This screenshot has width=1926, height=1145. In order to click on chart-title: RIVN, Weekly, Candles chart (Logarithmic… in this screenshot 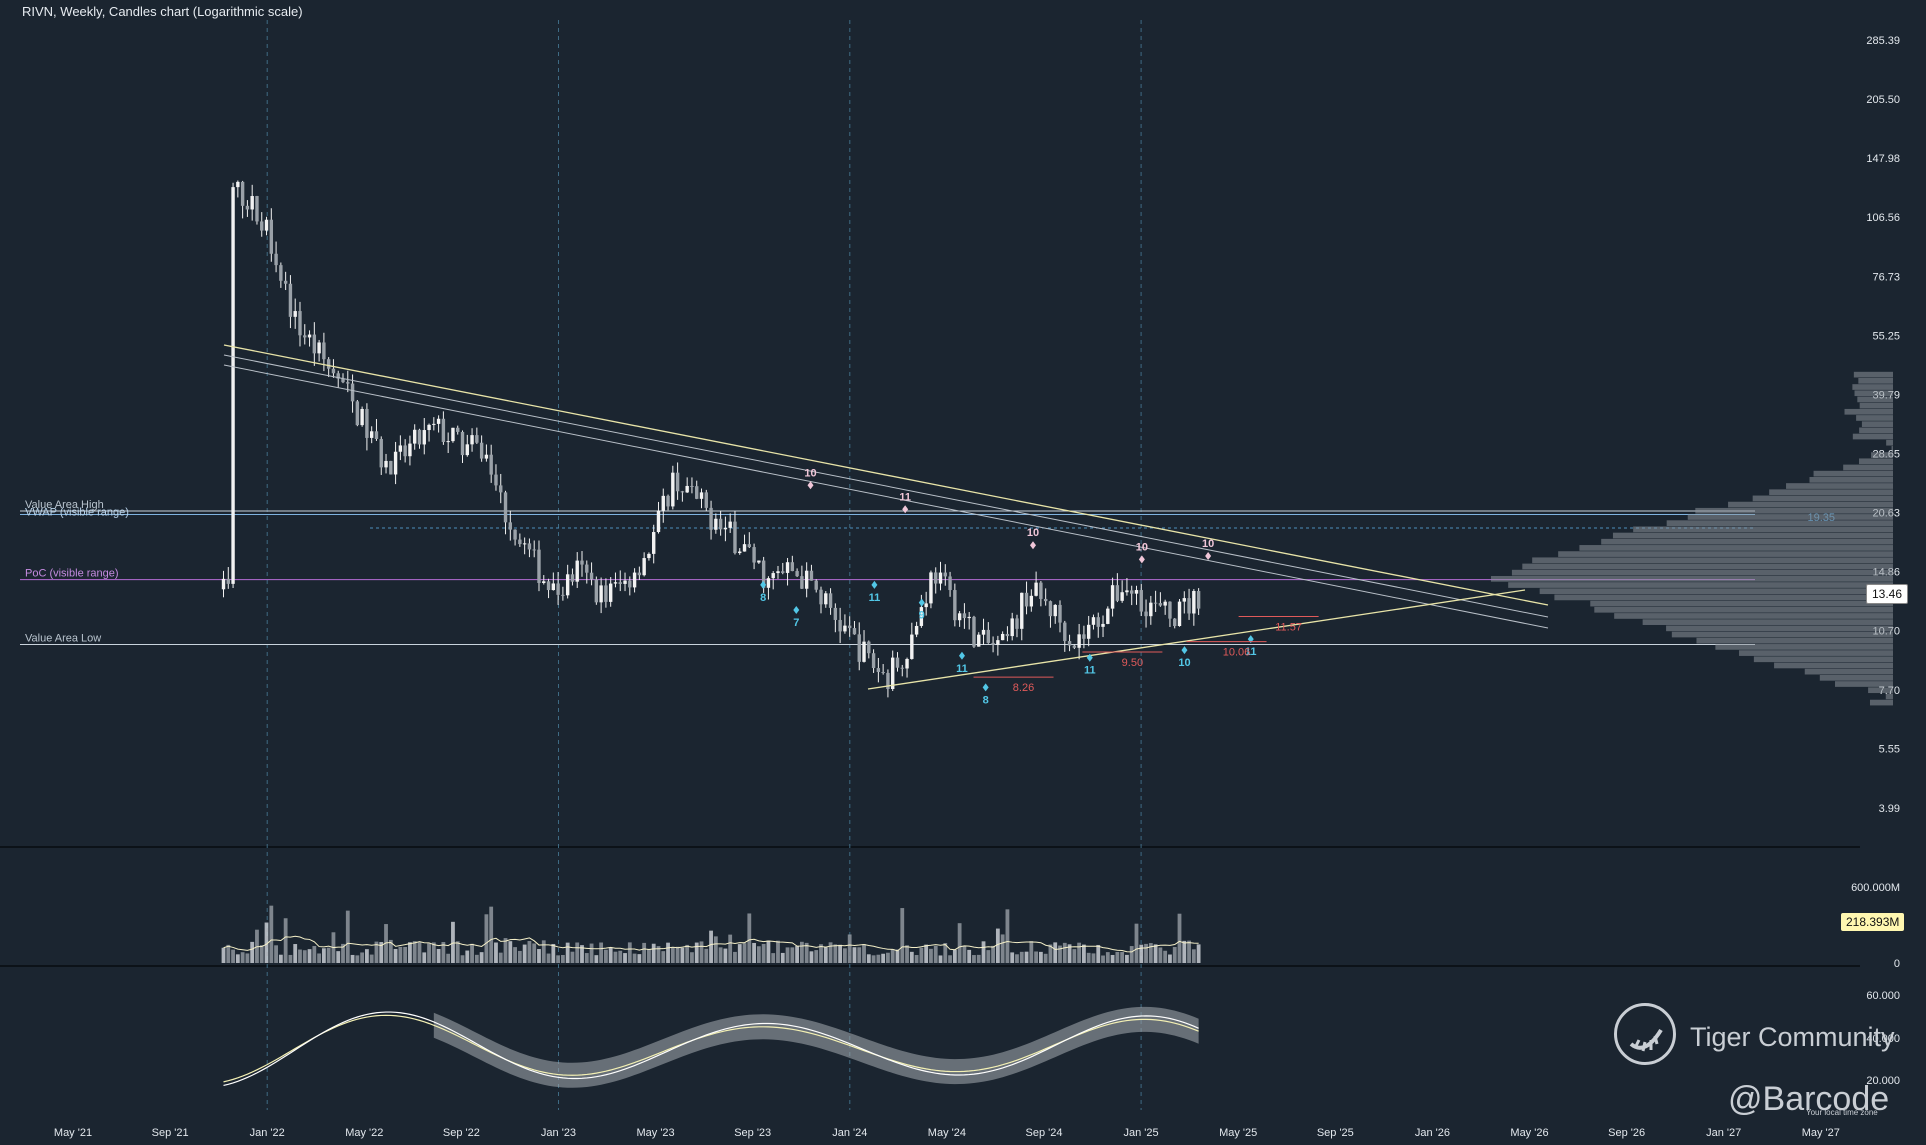, I will do `click(162, 11)`.